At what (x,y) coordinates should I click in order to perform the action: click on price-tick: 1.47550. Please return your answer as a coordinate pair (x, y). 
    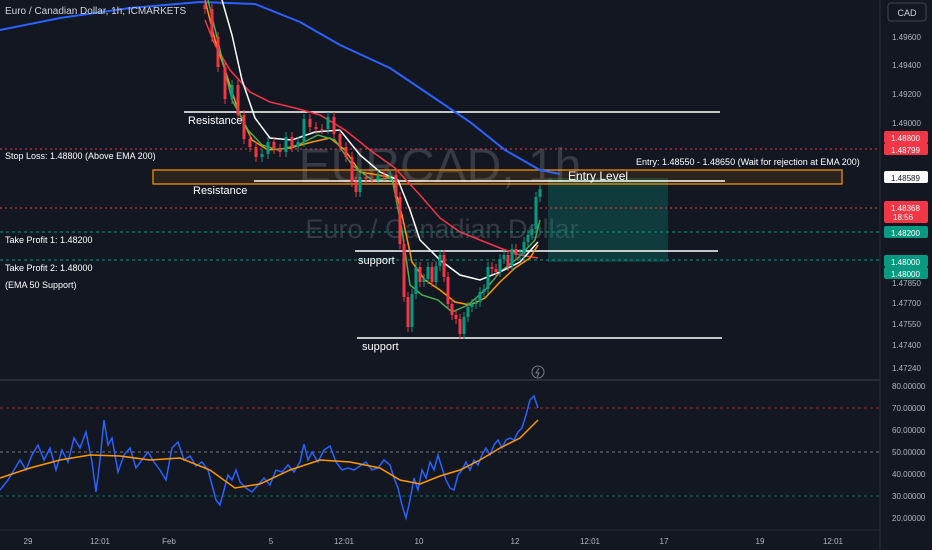
    Looking at the image, I should click on (906, 324).